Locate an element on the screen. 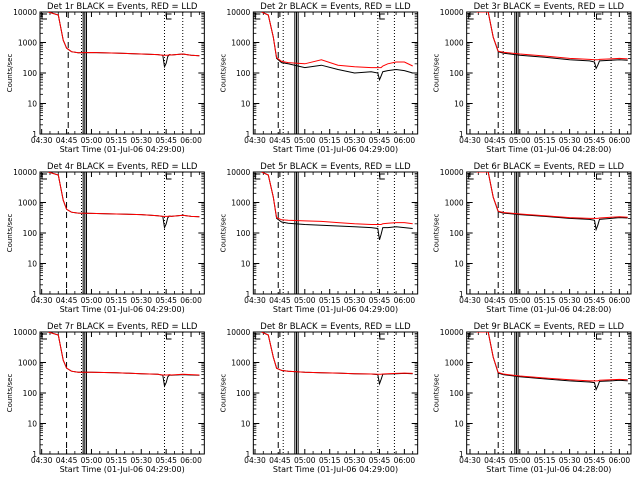  x-axis-label: Start Time (01-Jul-06 04:28:00) is located at coordinates (548, 469).